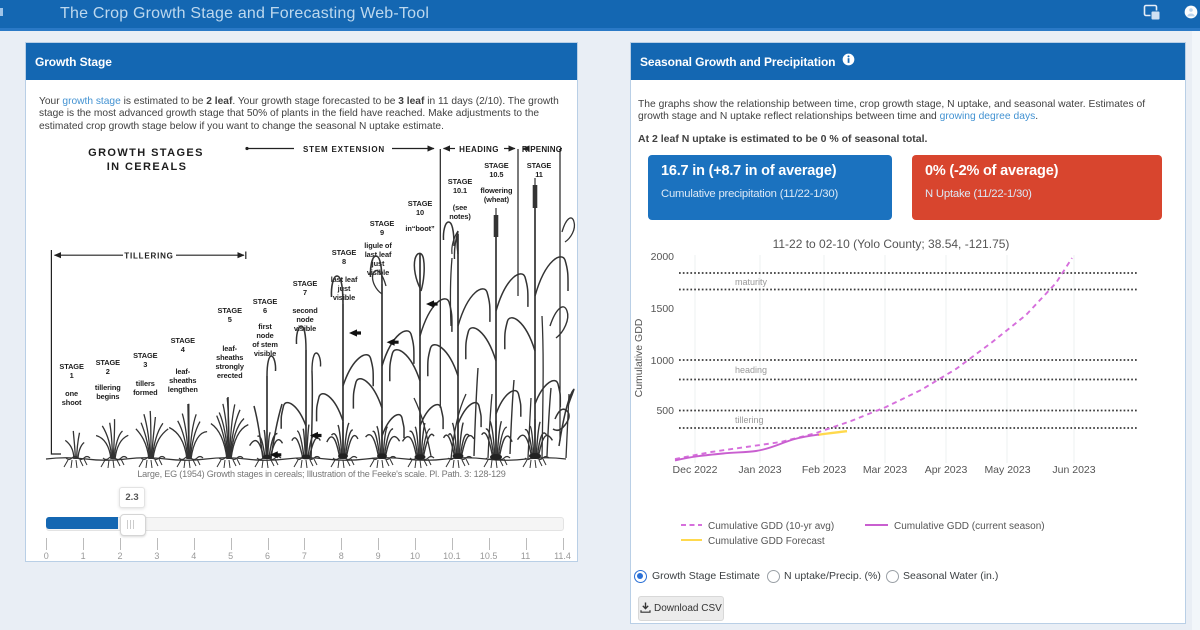 The height and width of the screenshot is (630, 1200). I want to click on svg-text:Cumulative GDD (current season: Cumulative GDD (current season), so click(969, 526).